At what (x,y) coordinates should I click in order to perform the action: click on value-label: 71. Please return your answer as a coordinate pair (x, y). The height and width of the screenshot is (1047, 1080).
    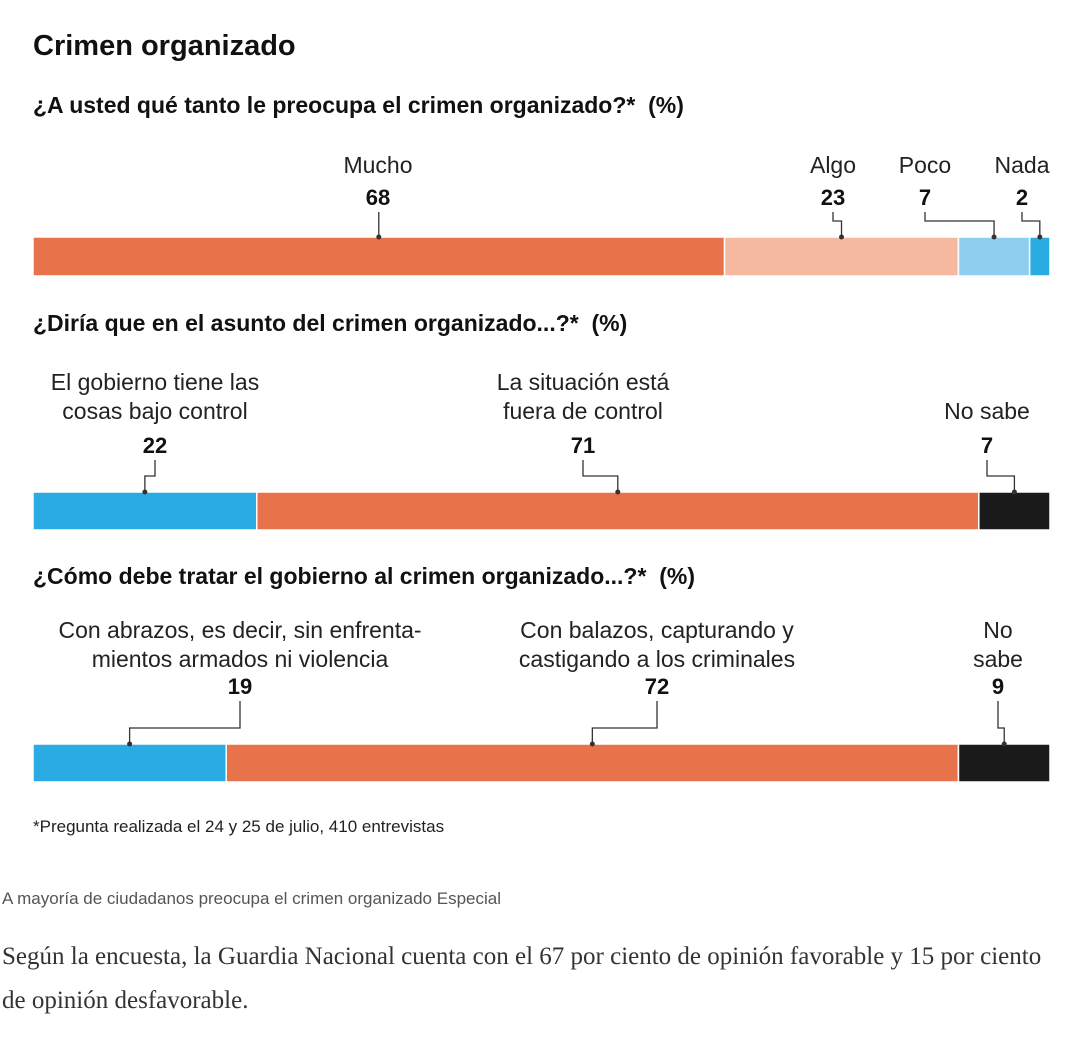
    Looking at the image, I should click on (583, 445).